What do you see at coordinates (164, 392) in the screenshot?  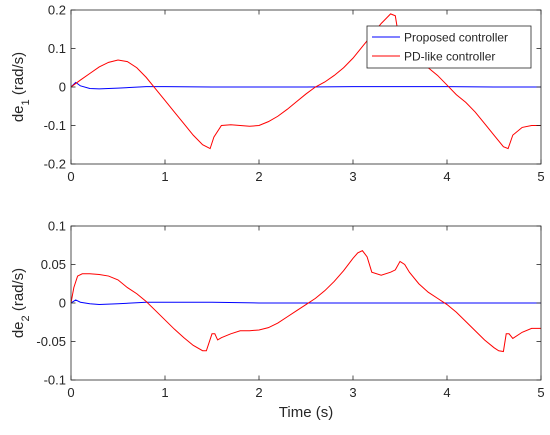 I see `bottom-x-tick-label: 1` at bounding box center [164, 392].